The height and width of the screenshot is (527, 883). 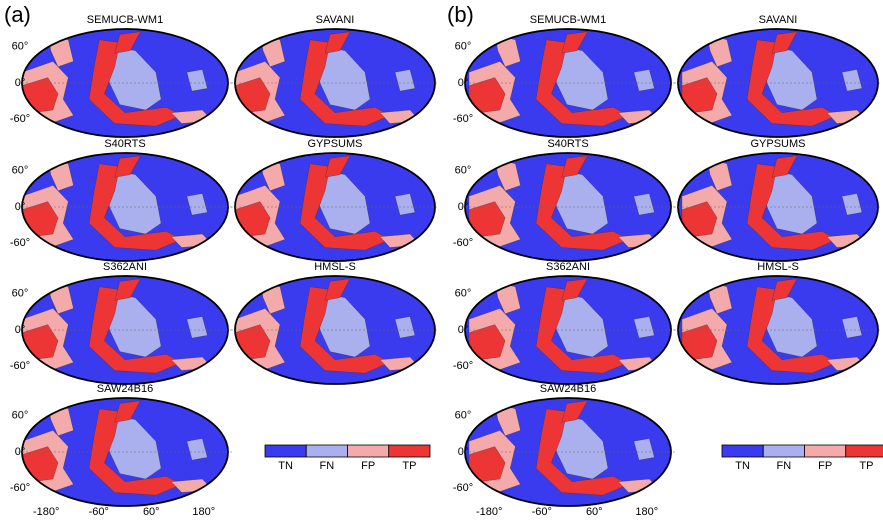 I want to click on map-title: GYPSUMS, so click(x=777, y=144).